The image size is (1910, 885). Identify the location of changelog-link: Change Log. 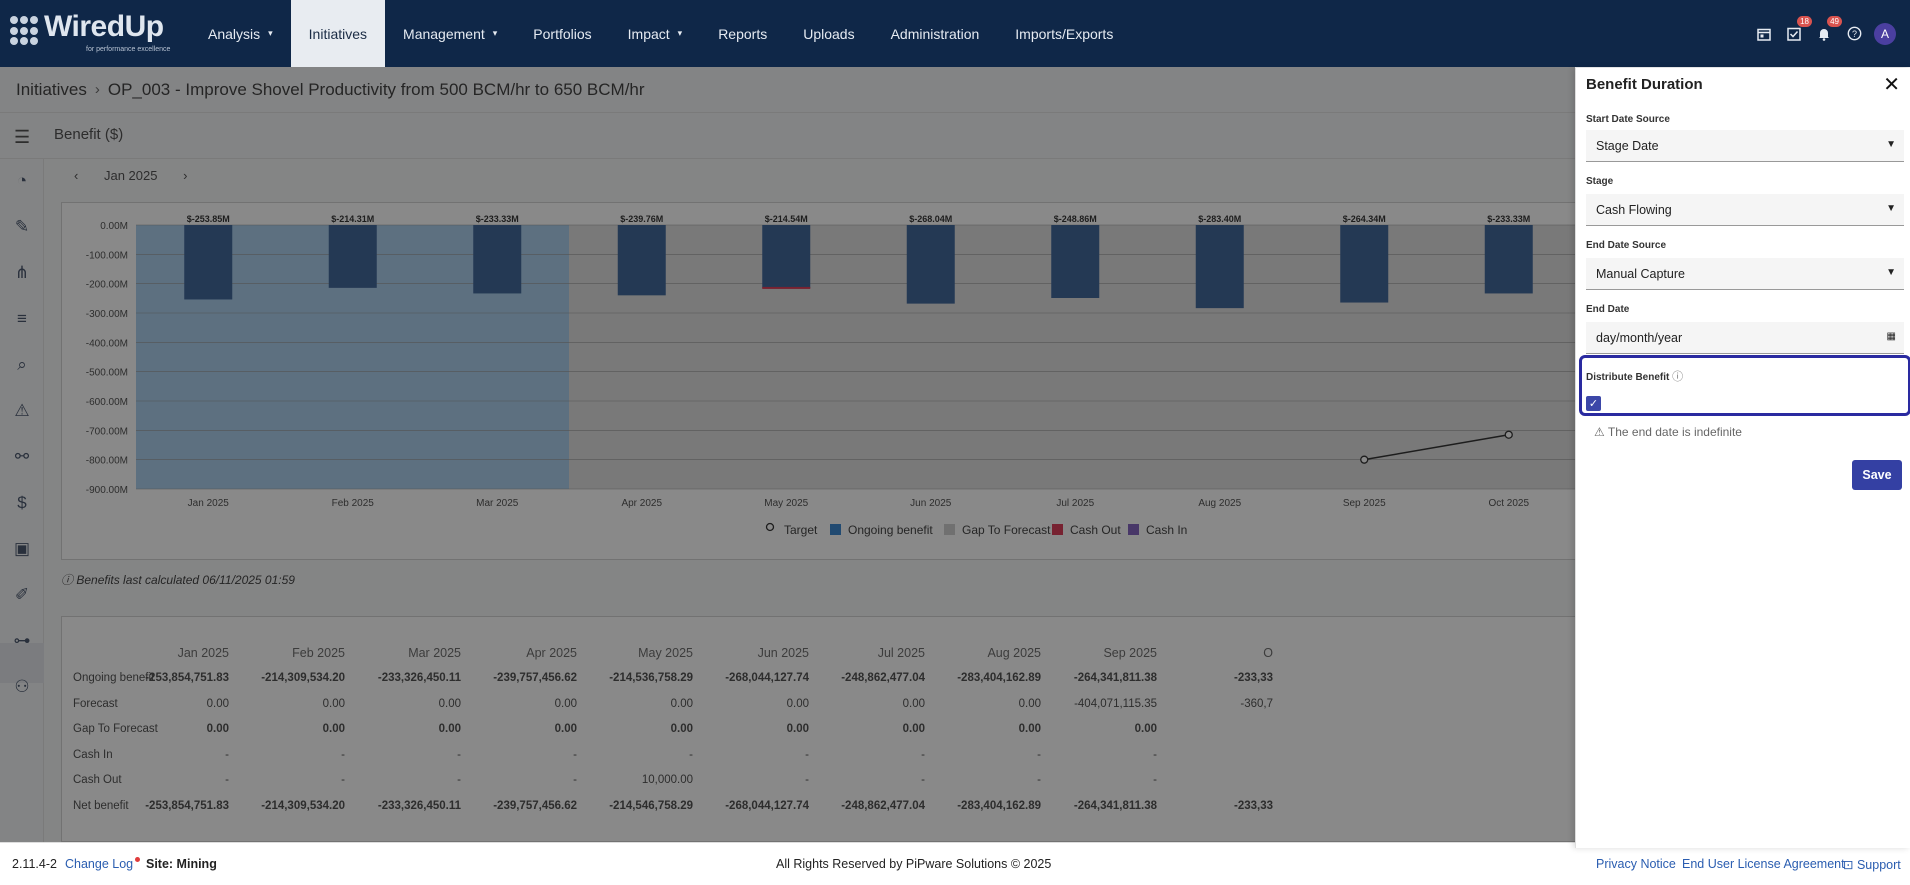
(103, 864).